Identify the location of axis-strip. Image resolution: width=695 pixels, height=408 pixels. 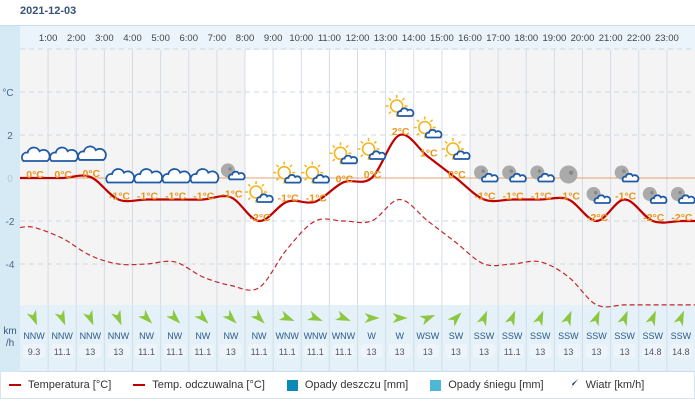
(10, 198).